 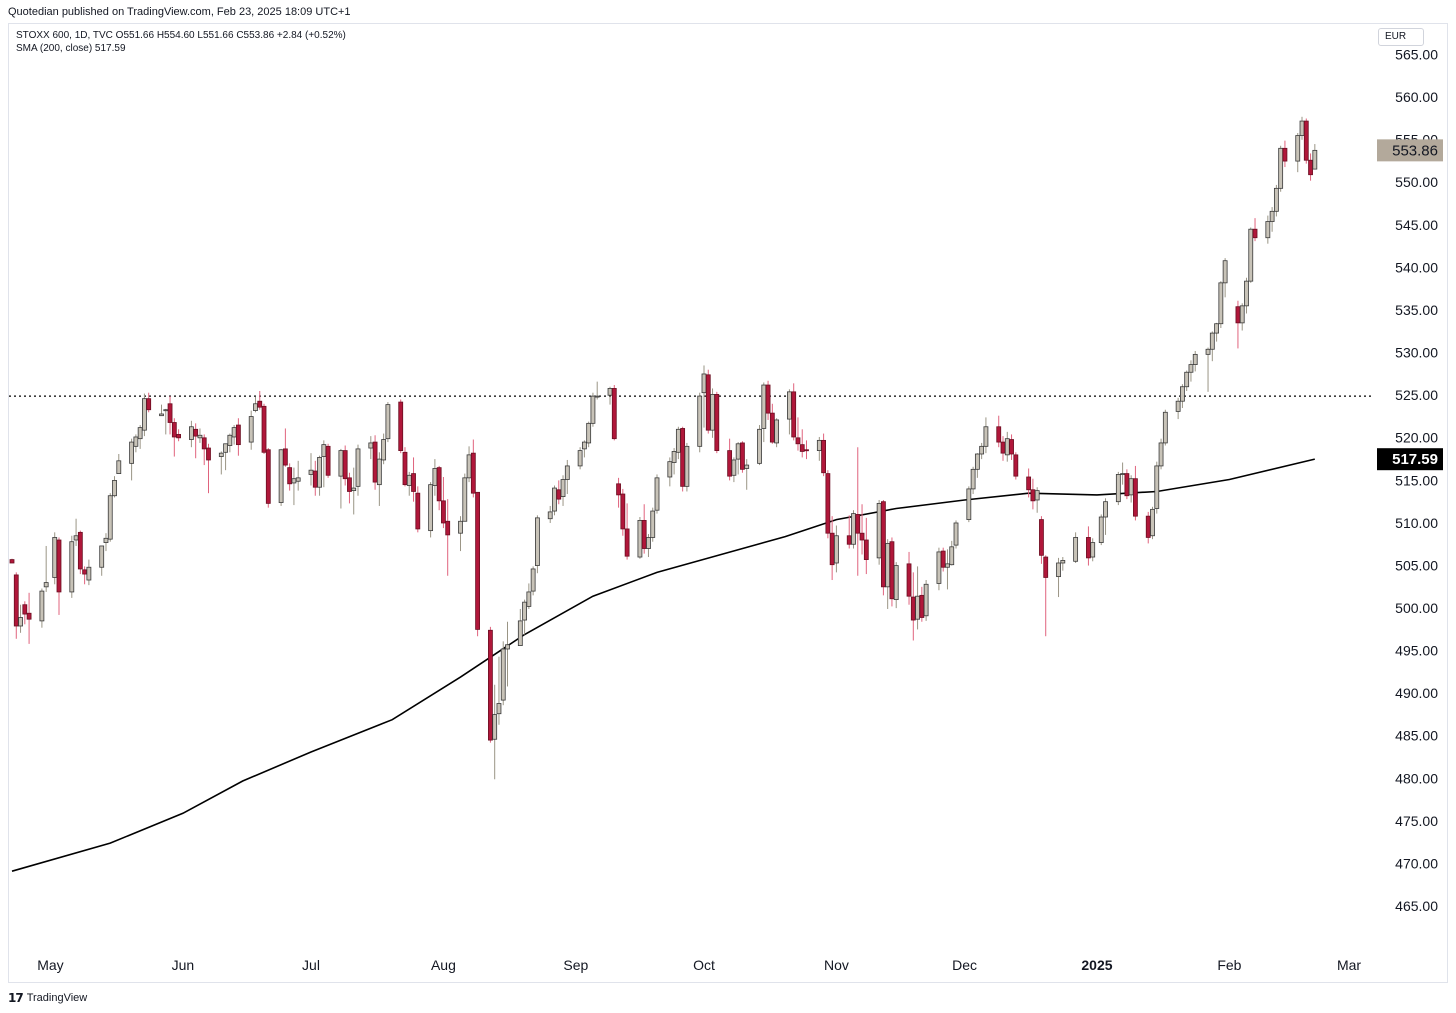 What do you see at coordinates (1096, 965) in the screenshot?
I see `x-tick-label: 2025` at bounding box center [1096, 965].